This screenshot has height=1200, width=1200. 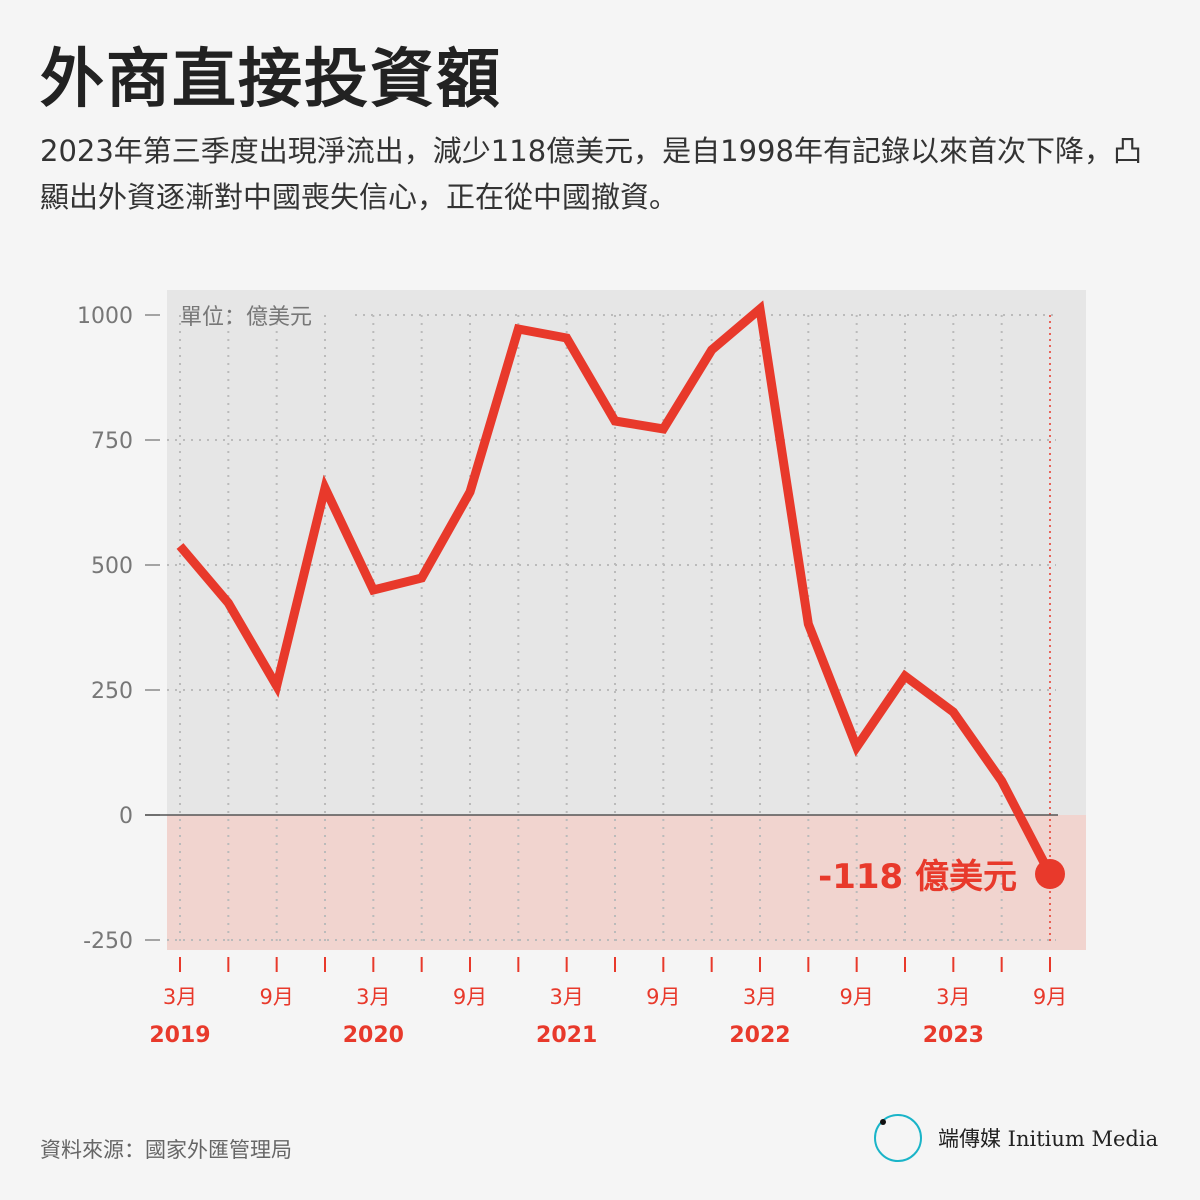 I want to click on y-tick-label: 1000, so click(x=105, y=316).